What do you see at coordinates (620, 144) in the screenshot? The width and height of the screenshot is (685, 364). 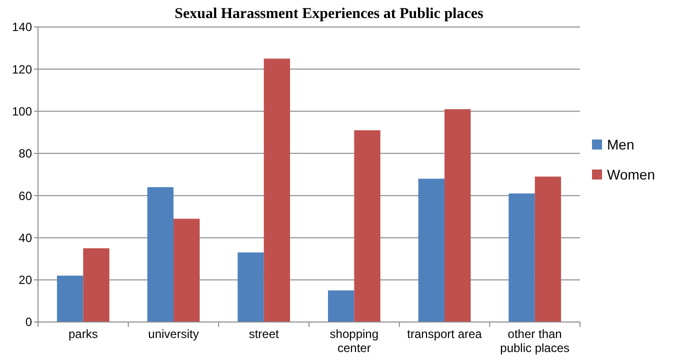 I see `legend-label: Men` at bounding box center [620, 144].